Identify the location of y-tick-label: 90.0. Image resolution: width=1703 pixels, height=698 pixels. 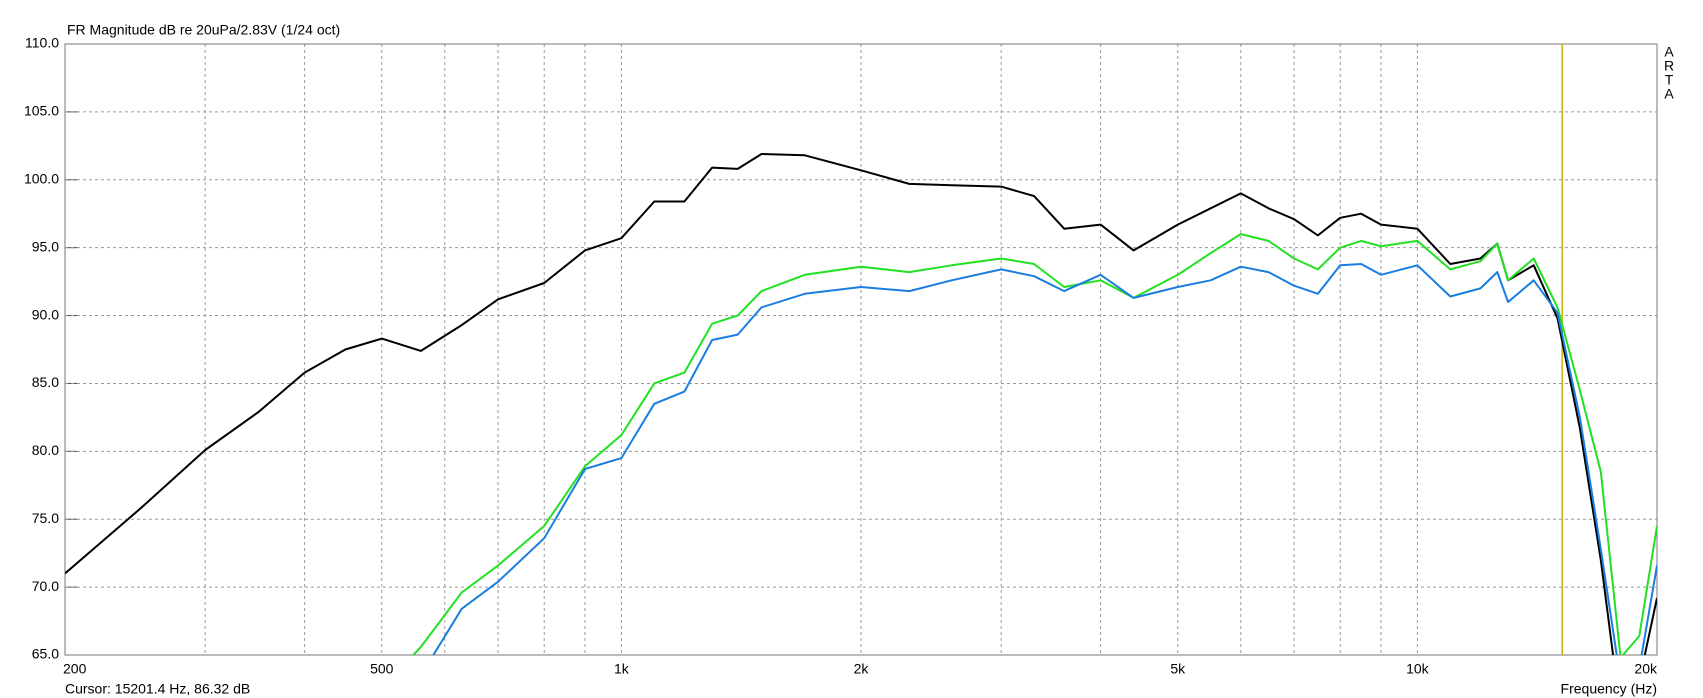
(45, 314).